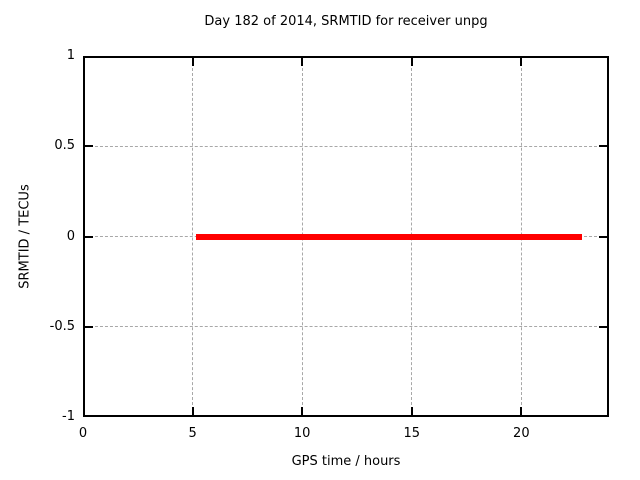 This screenshot has height=480, width=640. Describe the element at coordinates (192, 433) in the screenshot. I see `x-tick-label: 5` at that location.